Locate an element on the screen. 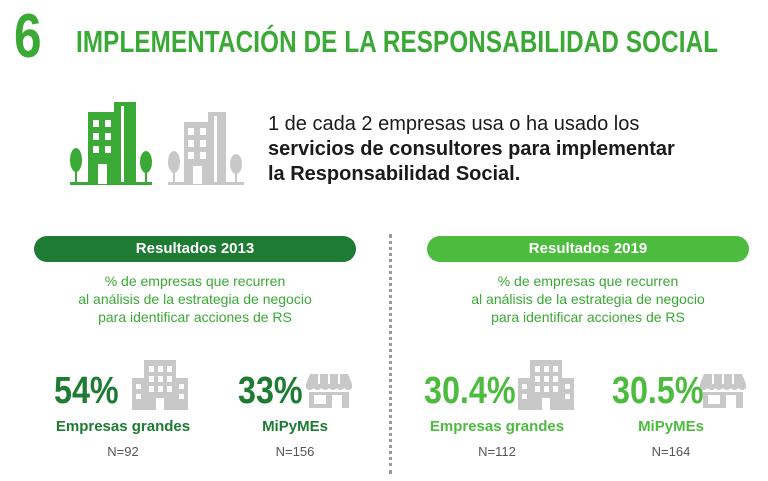 This screenshot has width=768, height=481. building-trees-gray-icon is located at coordinates (206, 148).